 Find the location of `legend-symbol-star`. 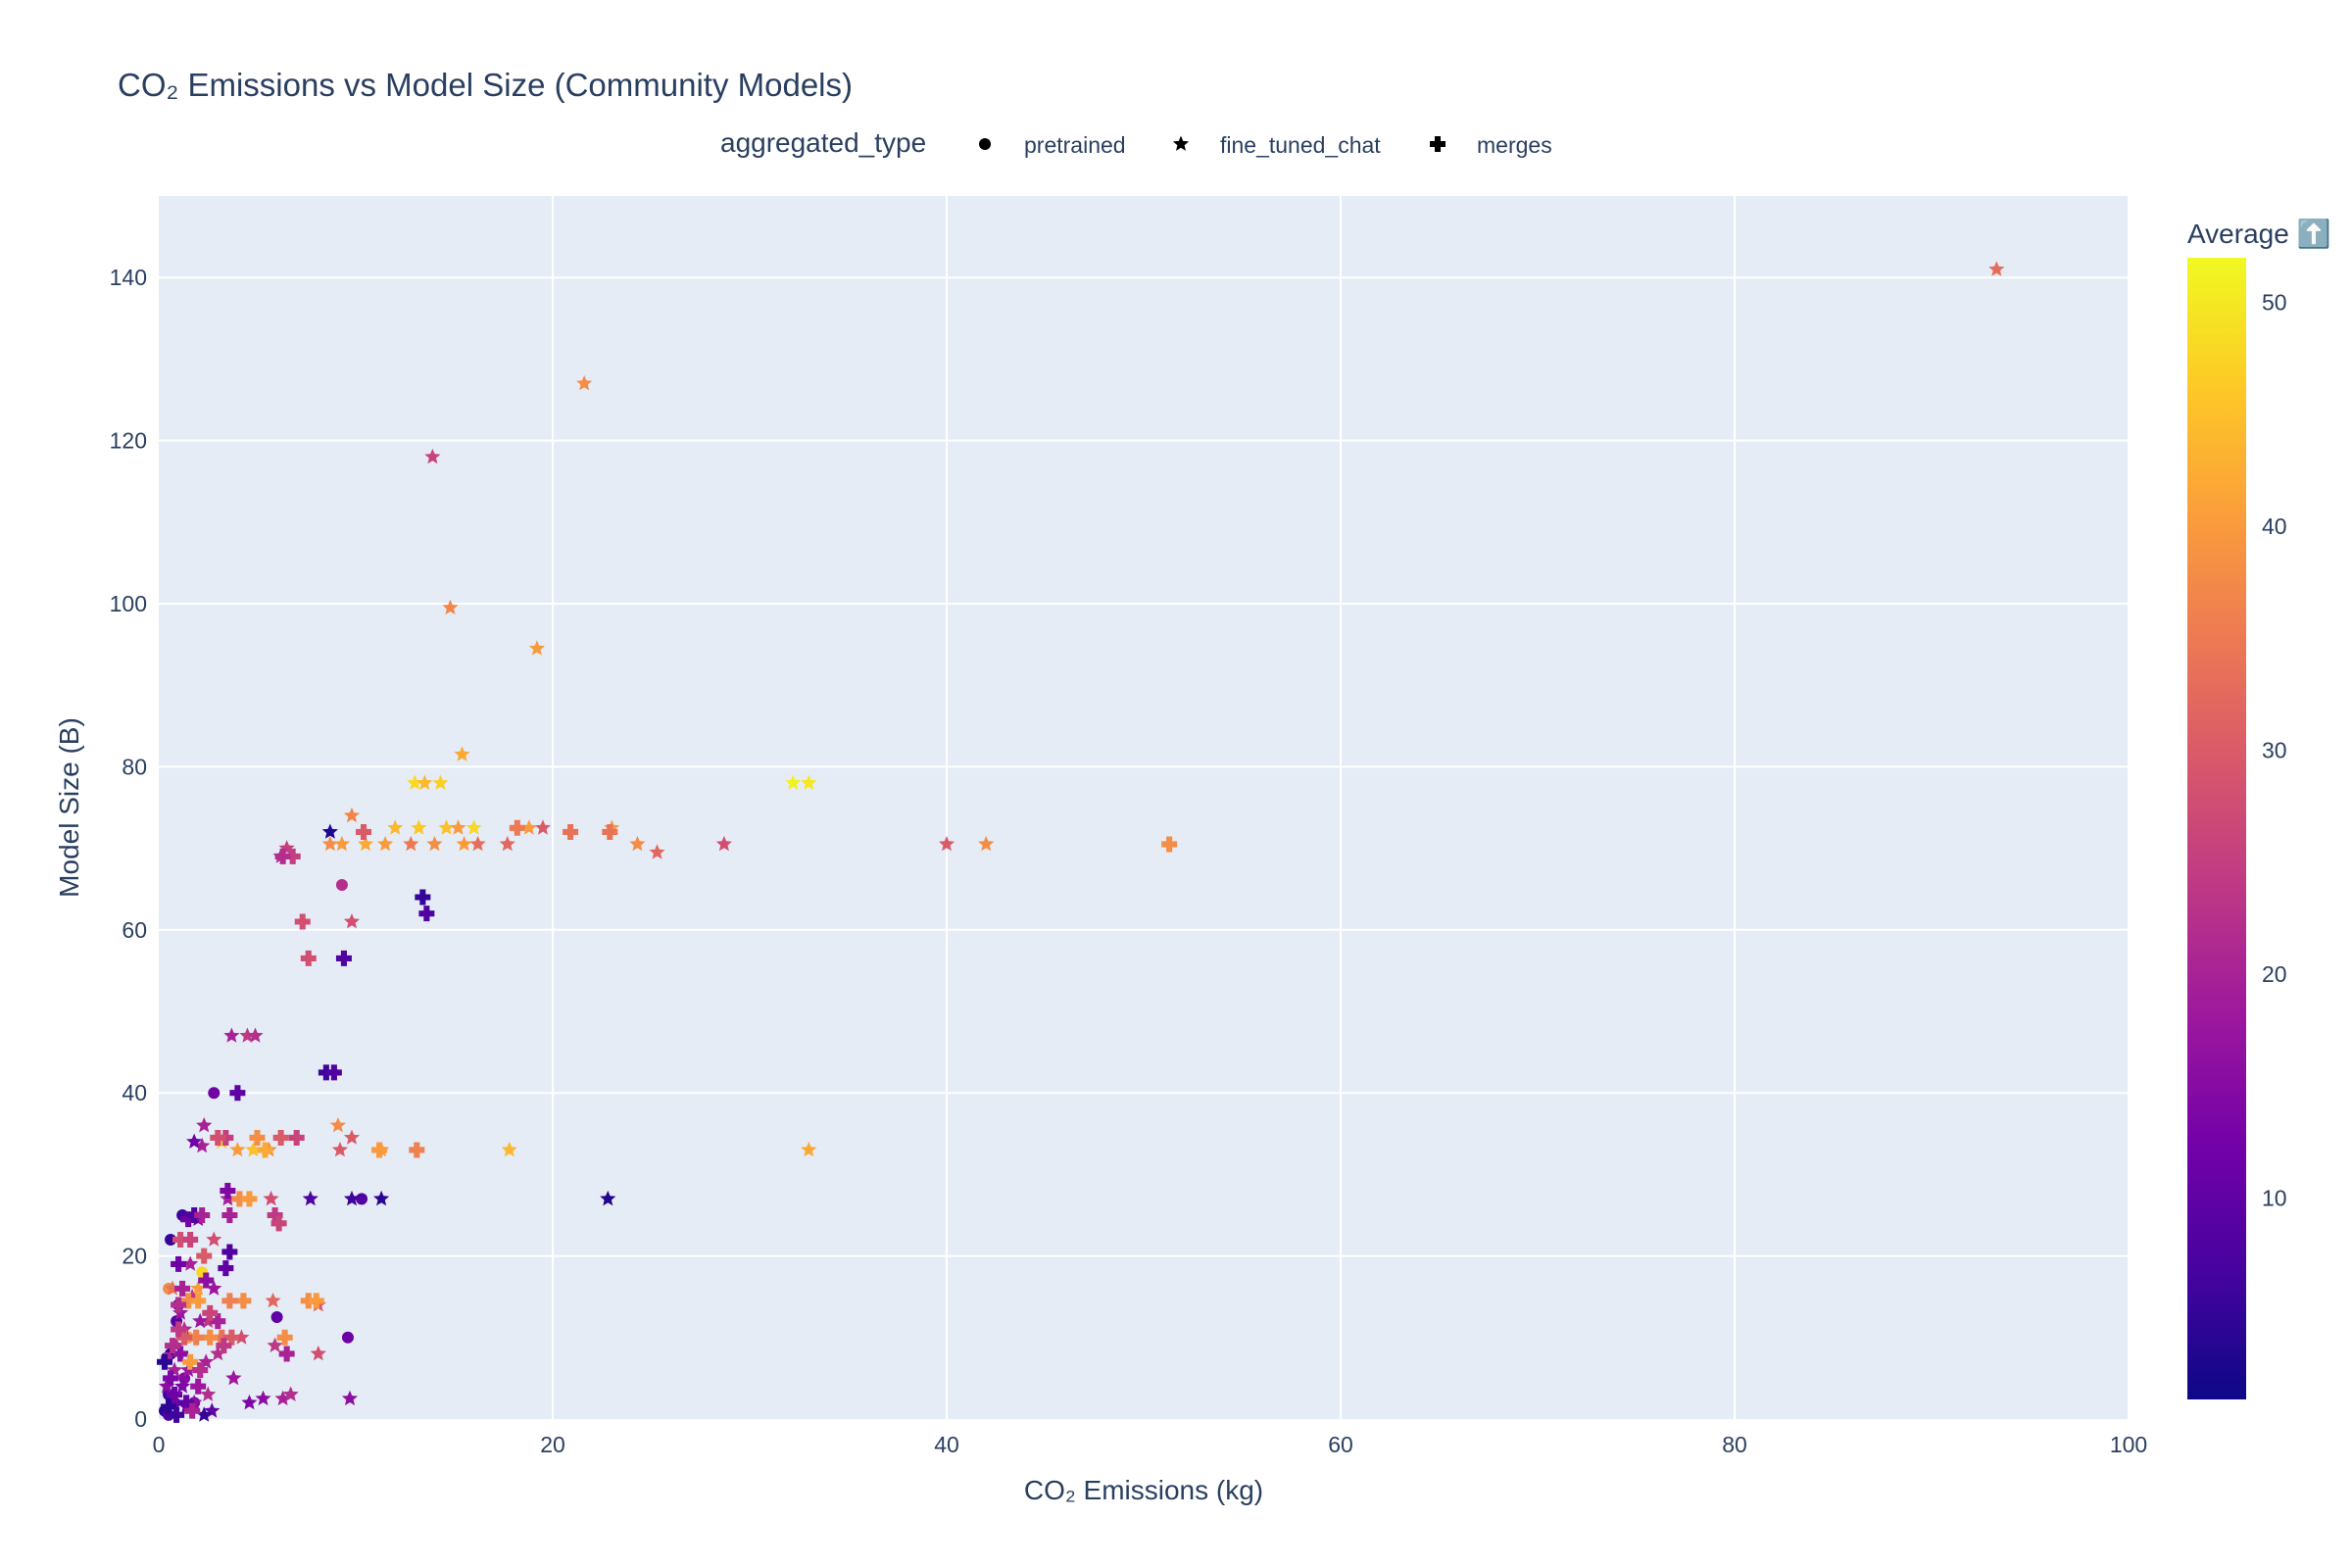

legend-symbol-star is located at coordinates (1181, 143).